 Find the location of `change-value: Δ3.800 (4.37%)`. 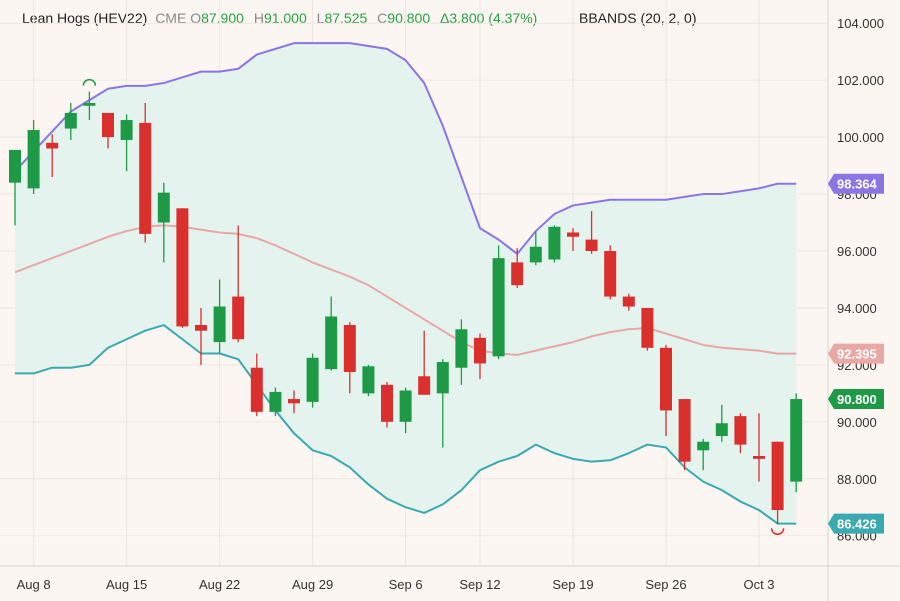

change-value: Δ3.800 (4.37%) is located at coordinates (489, 18).